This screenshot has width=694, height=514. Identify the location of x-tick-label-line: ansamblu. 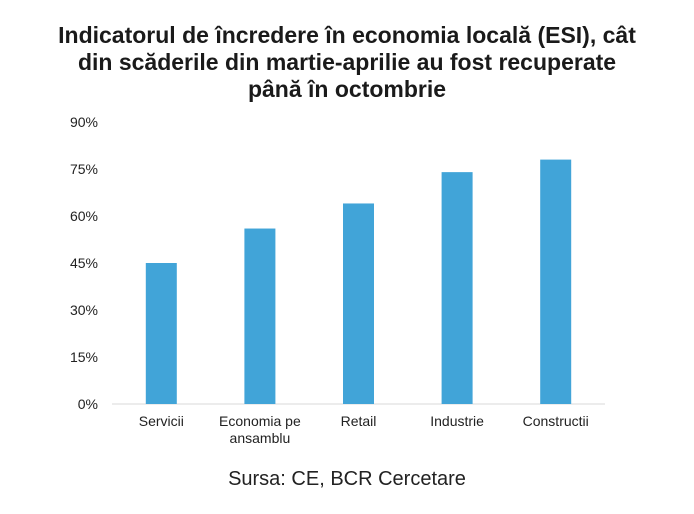
(260, 438).